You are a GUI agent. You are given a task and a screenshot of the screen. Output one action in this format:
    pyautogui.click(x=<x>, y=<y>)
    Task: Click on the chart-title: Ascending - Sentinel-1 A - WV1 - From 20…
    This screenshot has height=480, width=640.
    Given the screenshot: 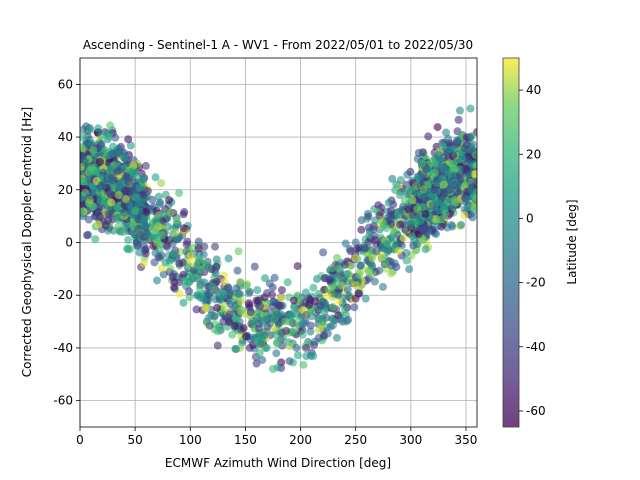 What is the action you would take?
    pyautogui.click(x=278, y=45)
    